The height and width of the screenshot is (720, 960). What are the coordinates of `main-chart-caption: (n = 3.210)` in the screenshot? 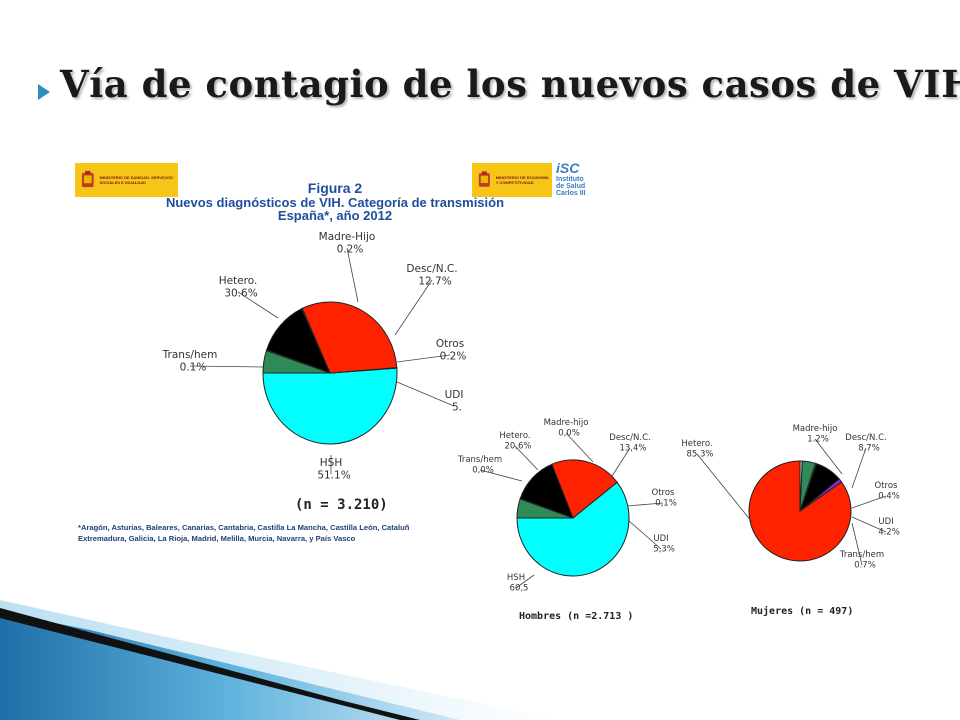 It's located at (341, 505).